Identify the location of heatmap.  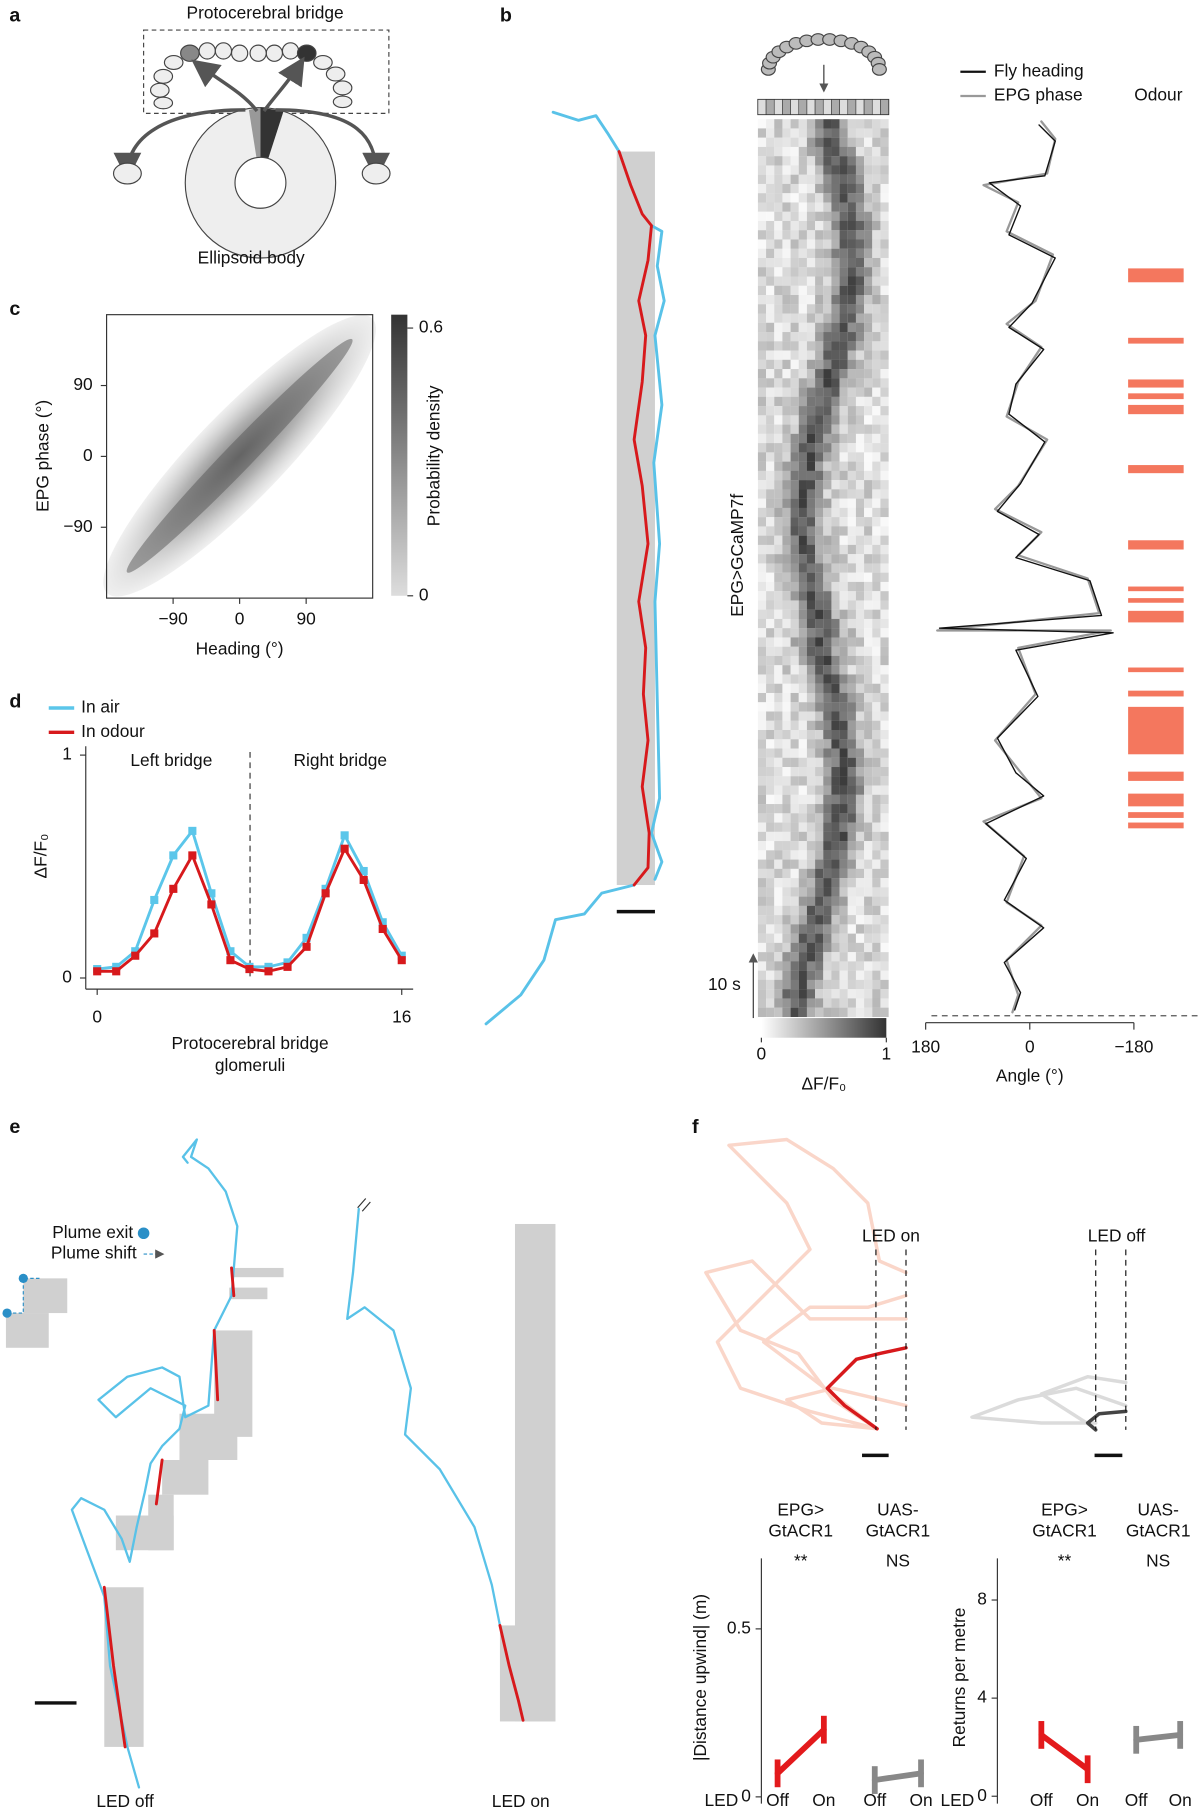
(823, 568).